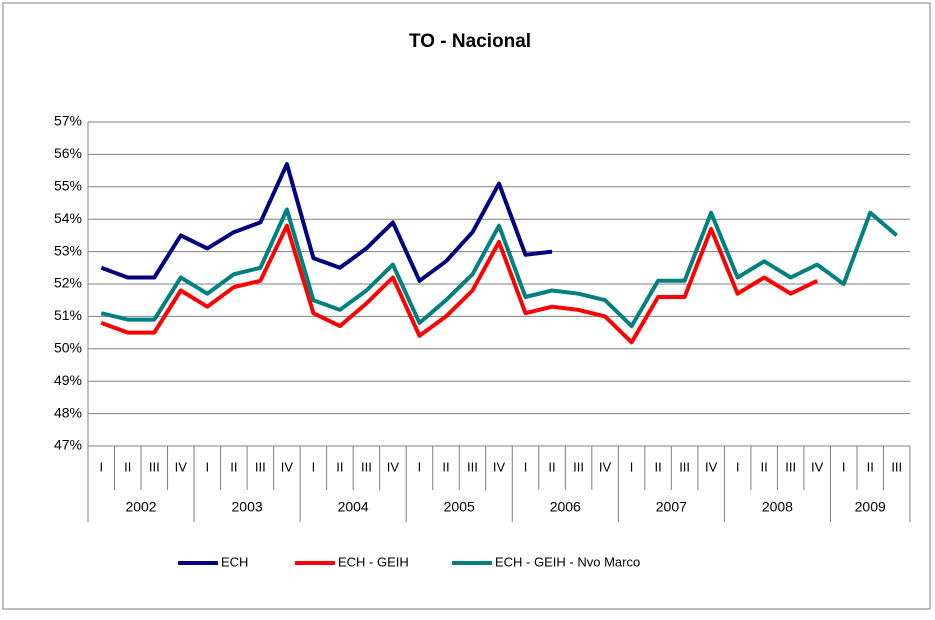 The height and width of the screenshot is (620, 935). Describe the element at coordinates (68, 412) in the screenshot. I see `y-tick-label: 48%` at that location.